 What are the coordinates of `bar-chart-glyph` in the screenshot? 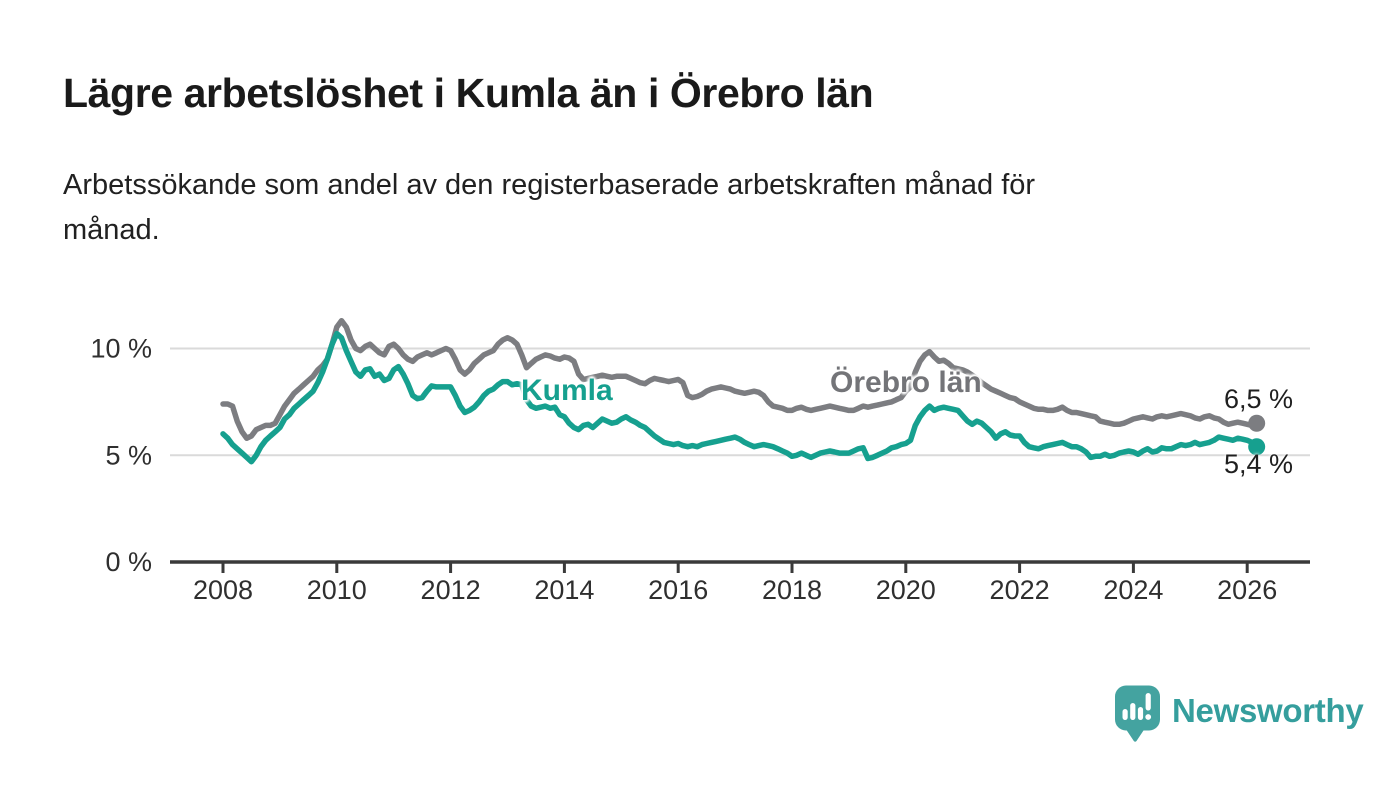 It's located at (1137, 706).